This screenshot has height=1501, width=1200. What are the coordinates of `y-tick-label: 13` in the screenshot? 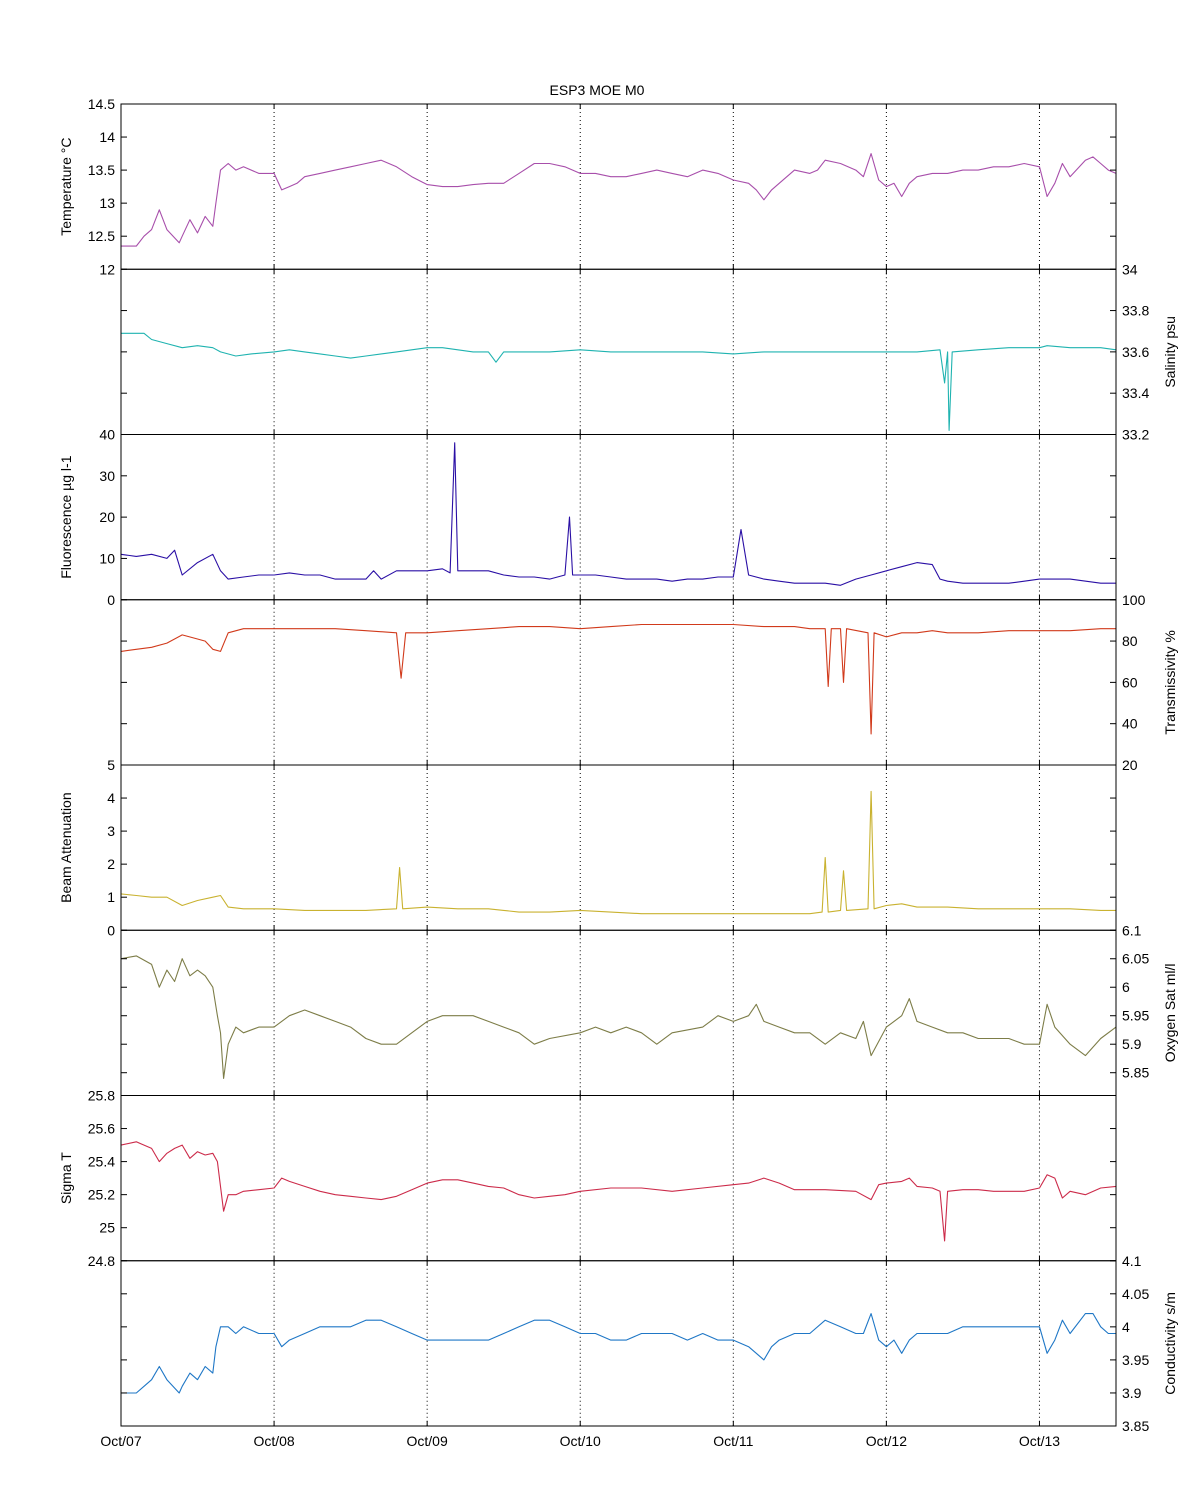 It's located at (107, 203).